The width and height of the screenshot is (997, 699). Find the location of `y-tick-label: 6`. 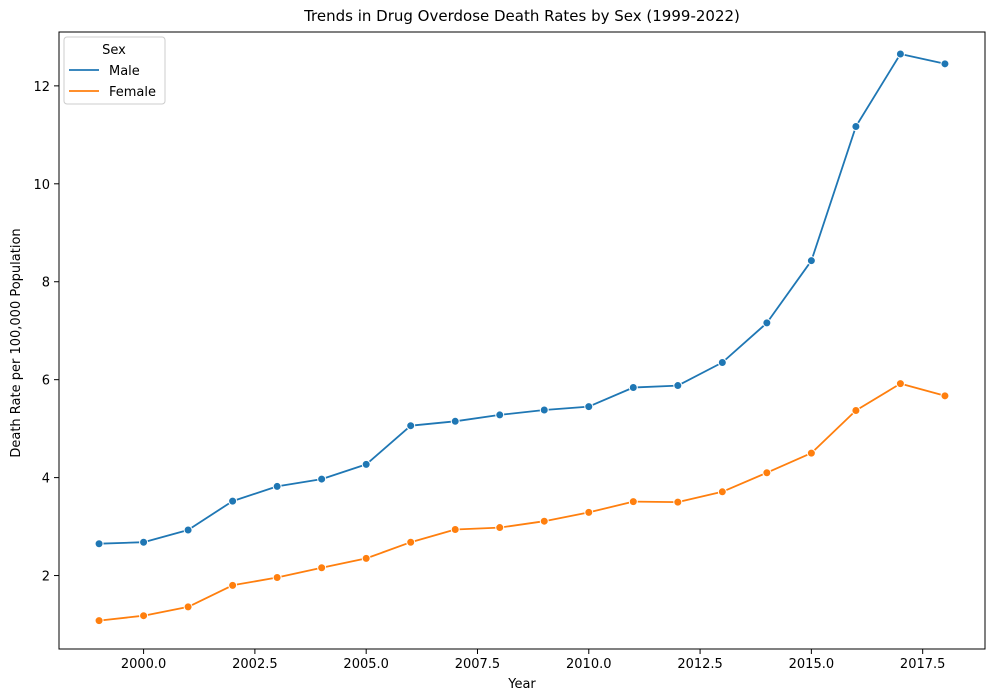

y-tick-label: 6 is located at coordinates (46, 381).